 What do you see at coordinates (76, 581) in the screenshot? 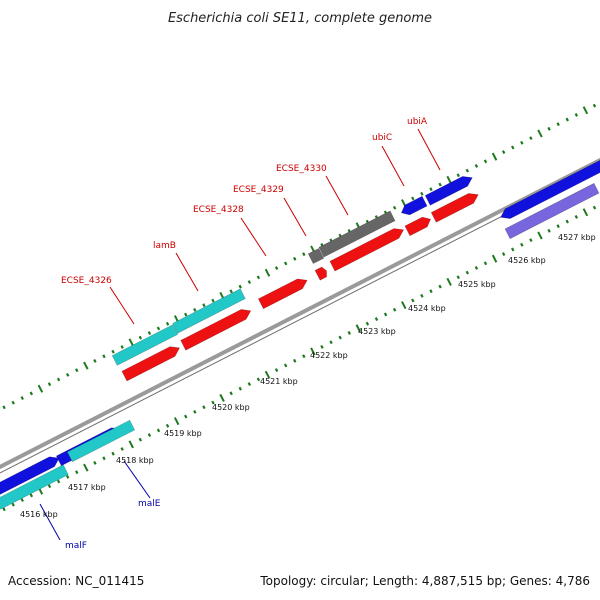
I see `accession-text: Accession: NC_011415` at bounding box center [76, 581].